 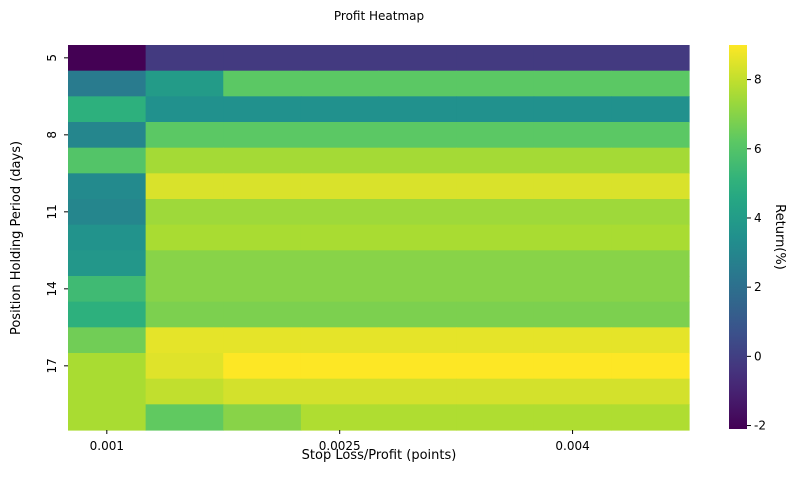 What do you see at coordinates (779, 237) in the screenshot?
I see `colorbar-label: Return(%)` at bounding box center [779, 237].